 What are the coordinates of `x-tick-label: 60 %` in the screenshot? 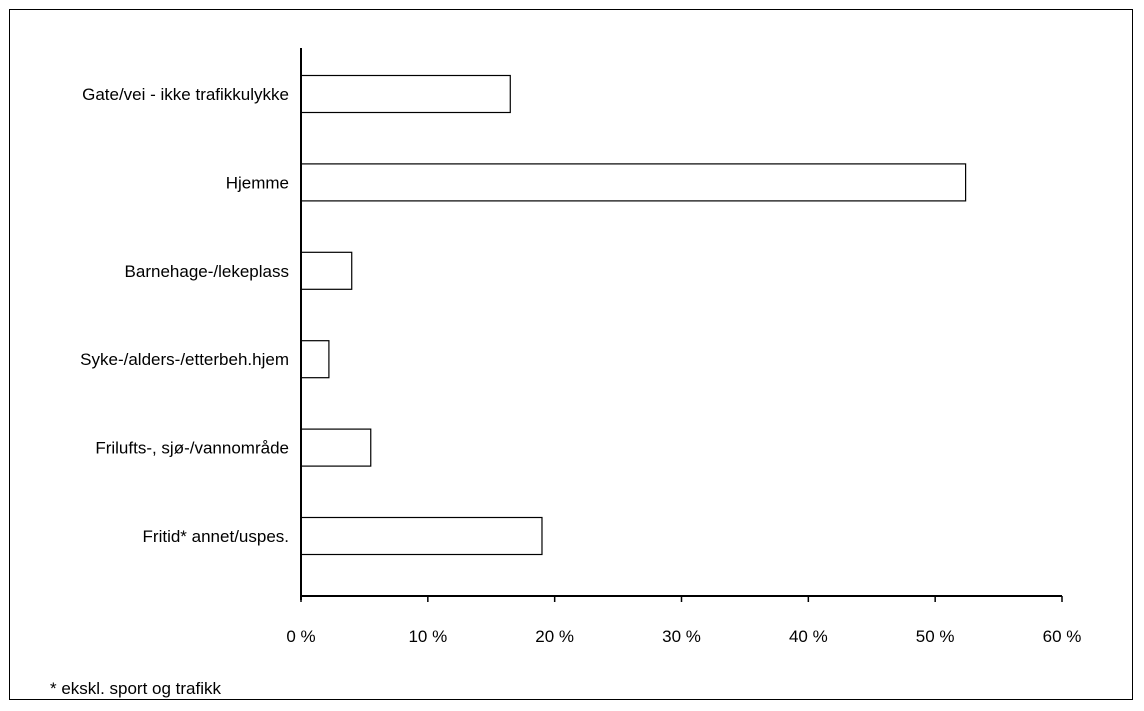 It's located at (1062, 636).